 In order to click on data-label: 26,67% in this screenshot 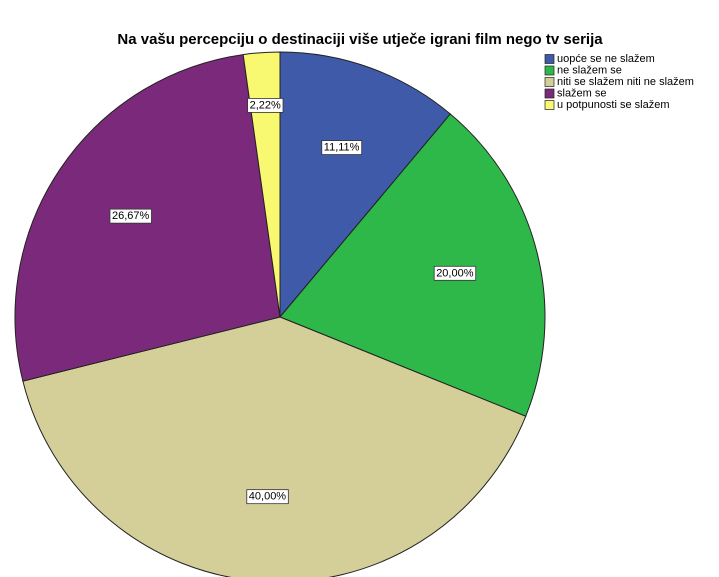, I will do `click(131, 216)`.